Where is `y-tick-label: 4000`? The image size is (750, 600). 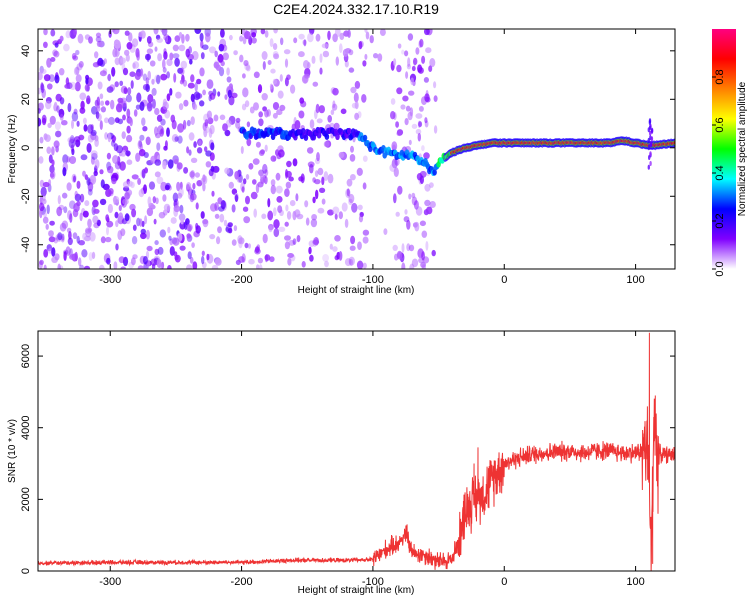
y-tick-label: 4000 is located at coordinates (26, 427).